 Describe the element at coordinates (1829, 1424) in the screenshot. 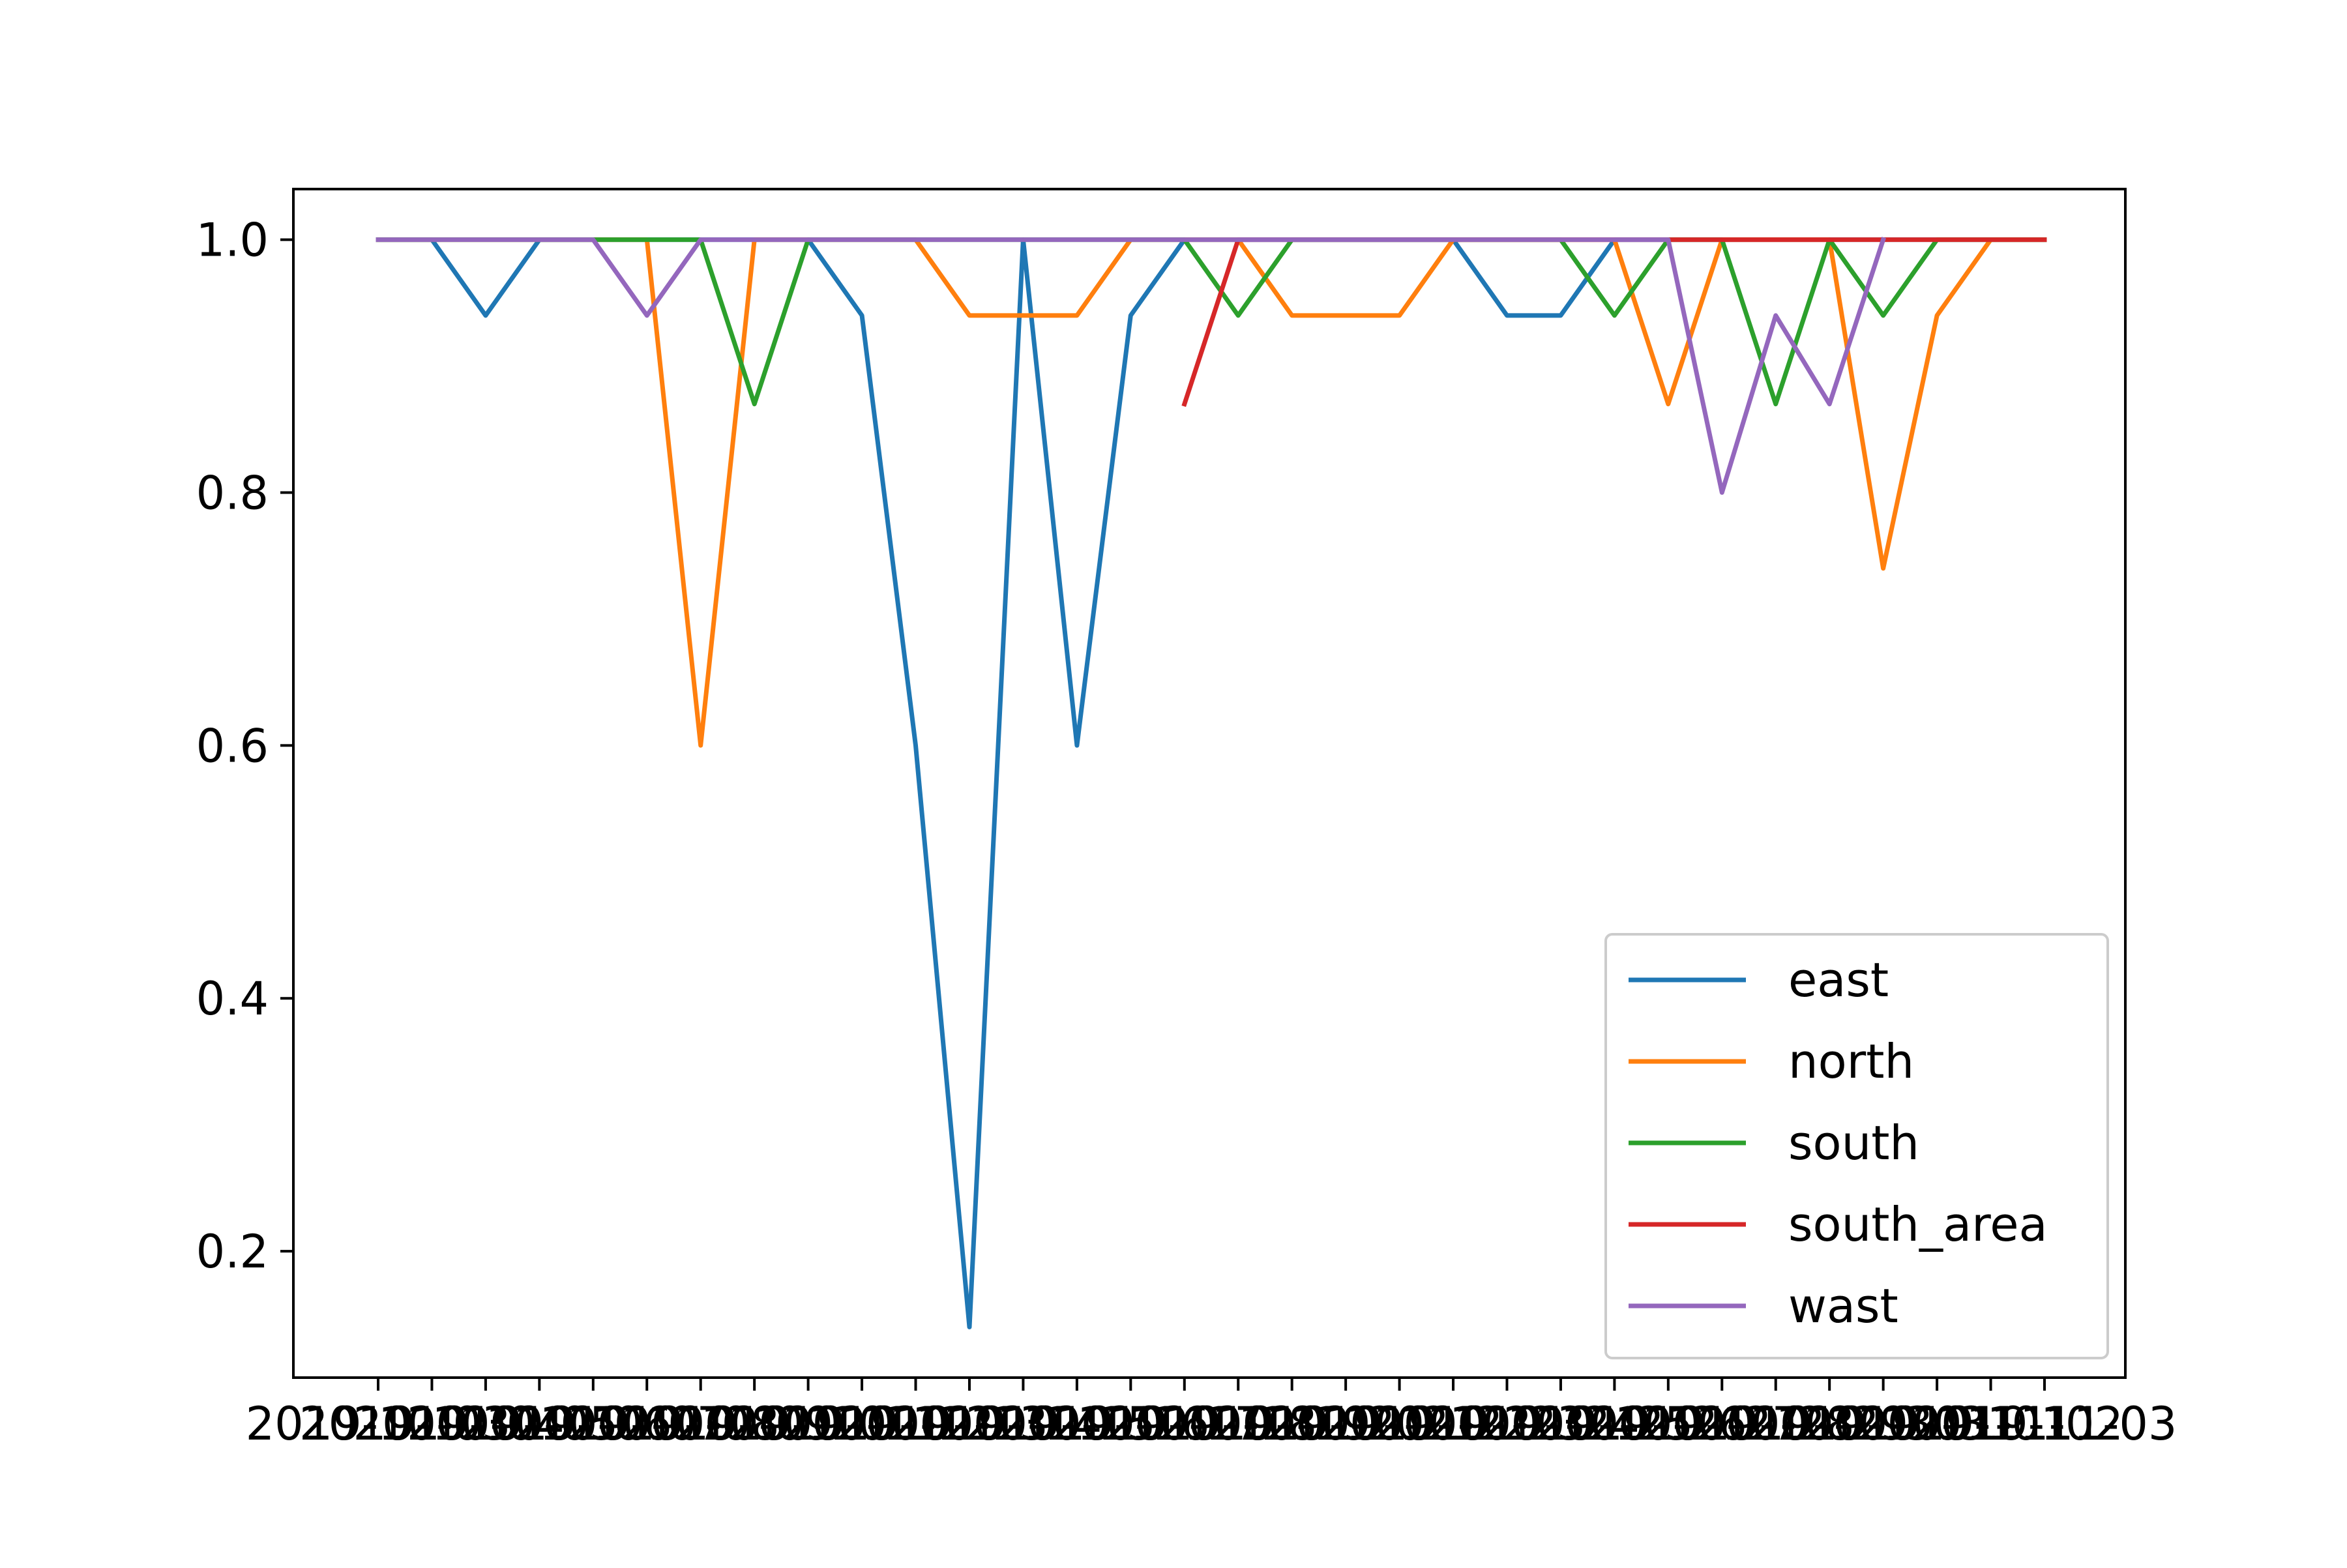

I see `x-tick-label-27: 2019-10-30` at that location.